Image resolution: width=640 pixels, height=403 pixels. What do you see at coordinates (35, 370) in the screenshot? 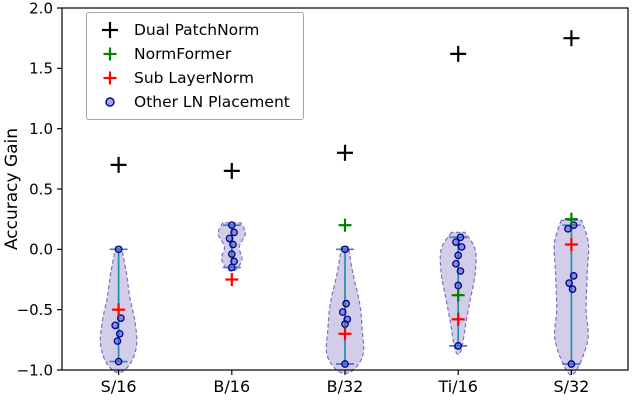
I see `y-tick-label: −1.0` at bounding box center [35, 370].